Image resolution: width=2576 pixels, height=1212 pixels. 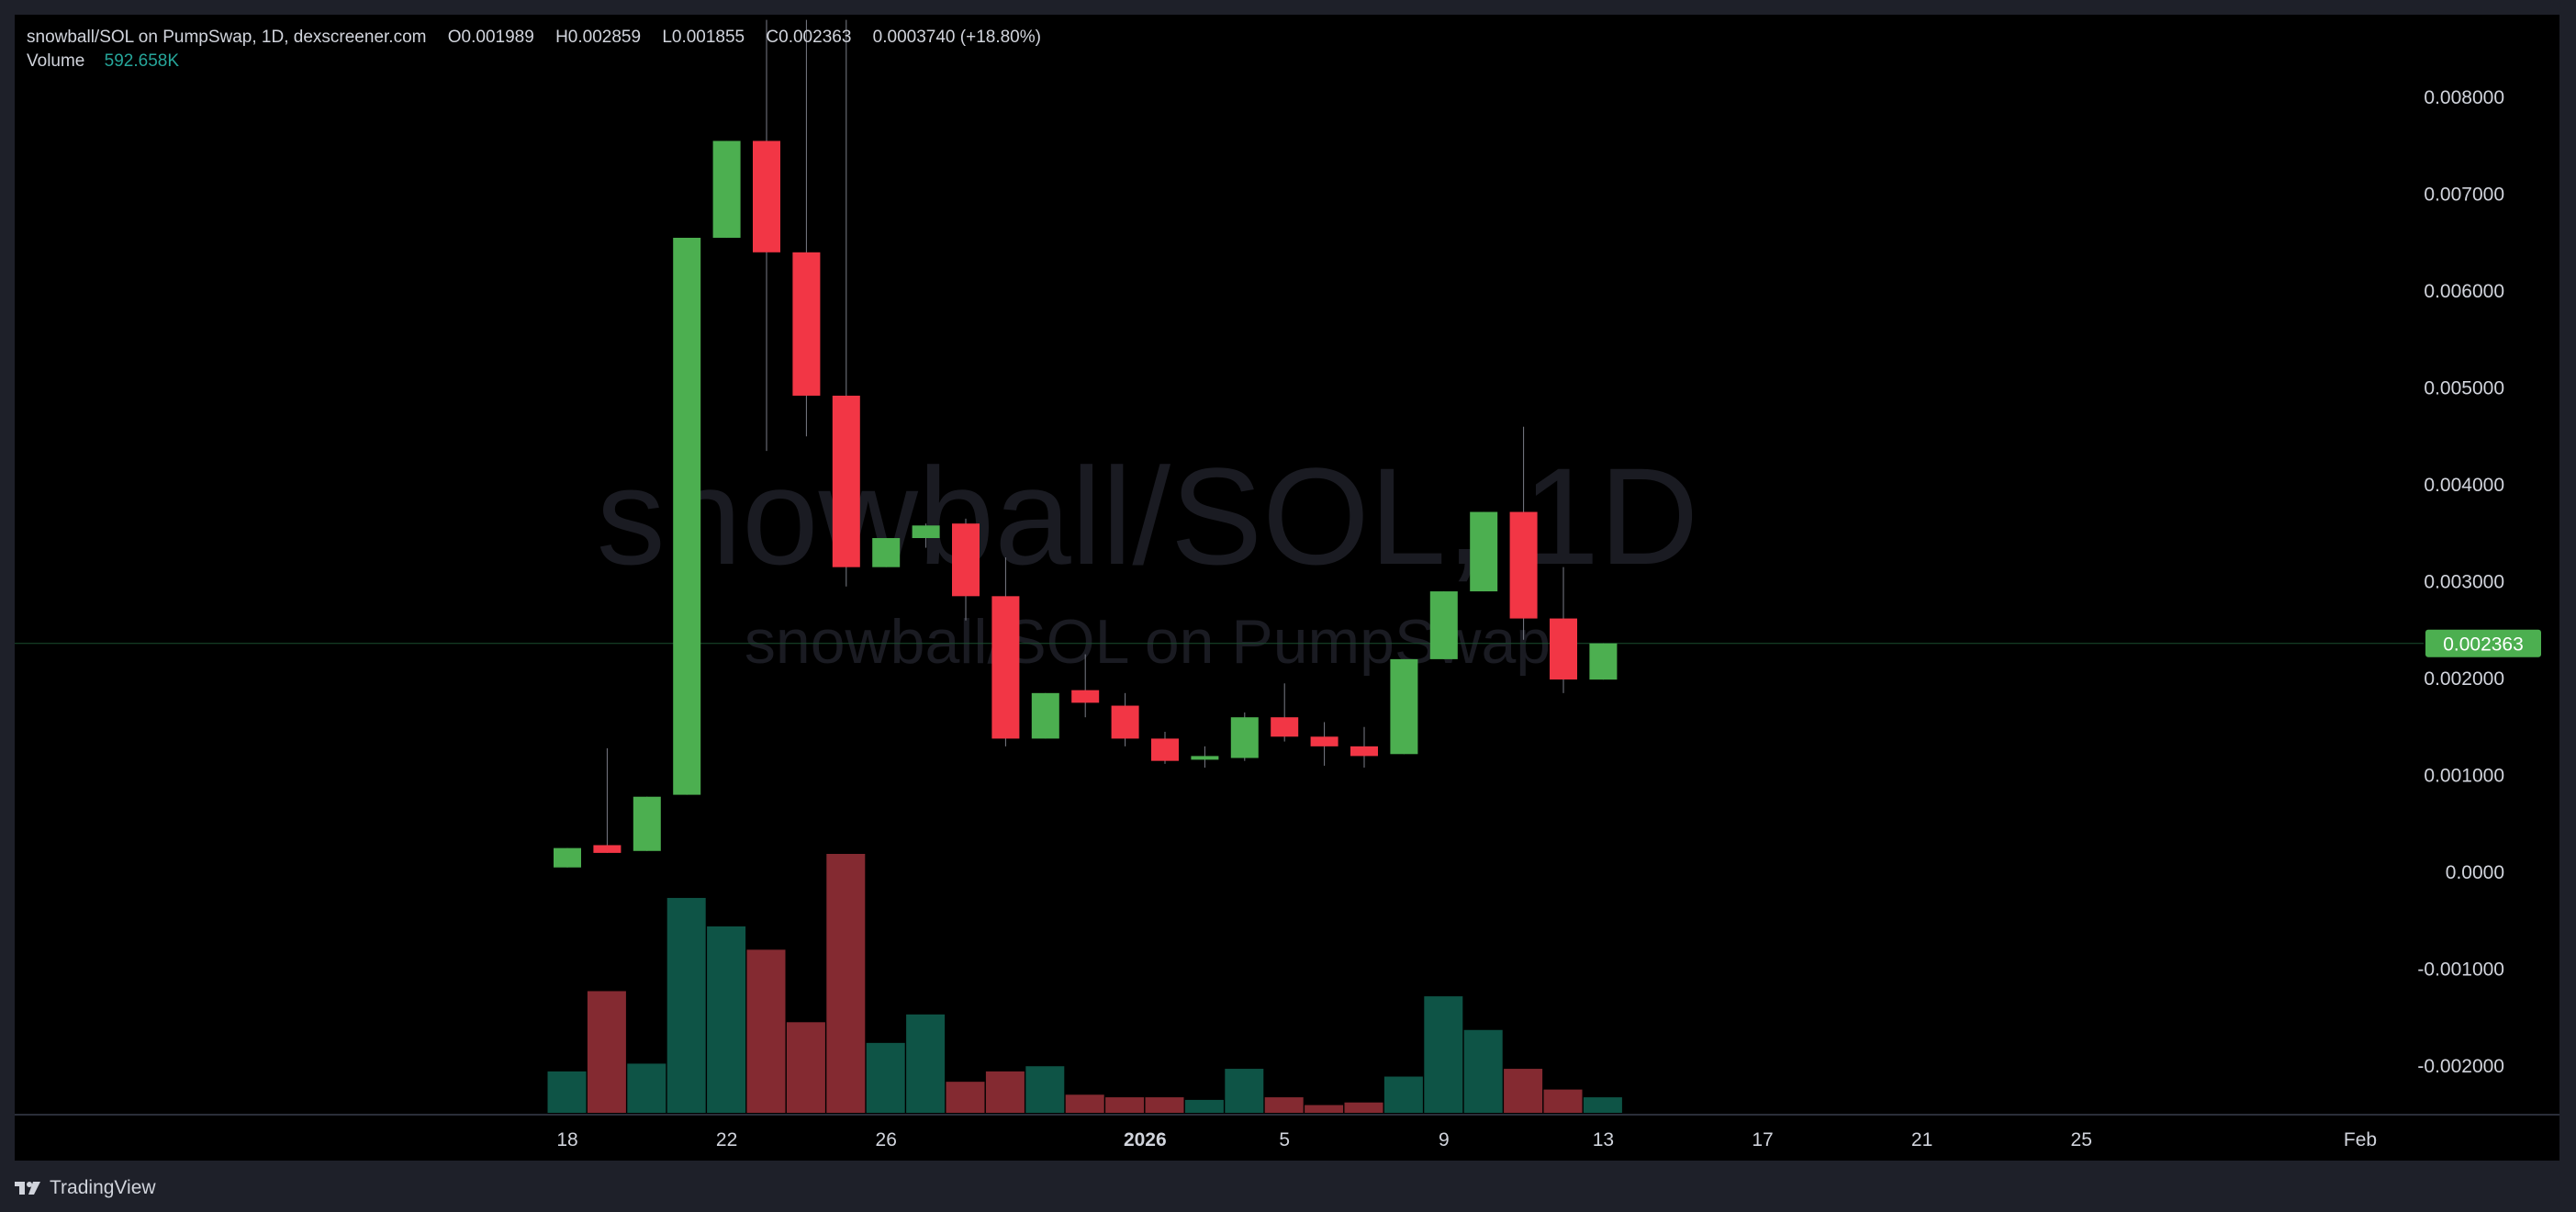 What do you see at coordinates (2464, 582) in the screenshot?
I see `price-tick-label: 0.003000` at bounding box center [2464, 582].